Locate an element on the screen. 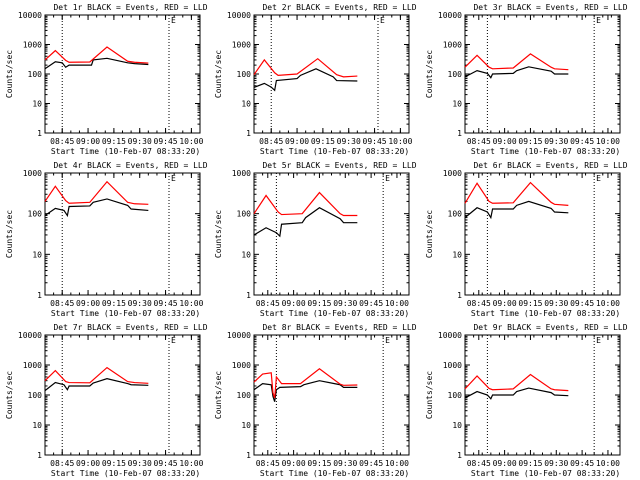  panel-title: Det 1r BLACK = Events, RED = LLD is located at coordinates (130, 7).